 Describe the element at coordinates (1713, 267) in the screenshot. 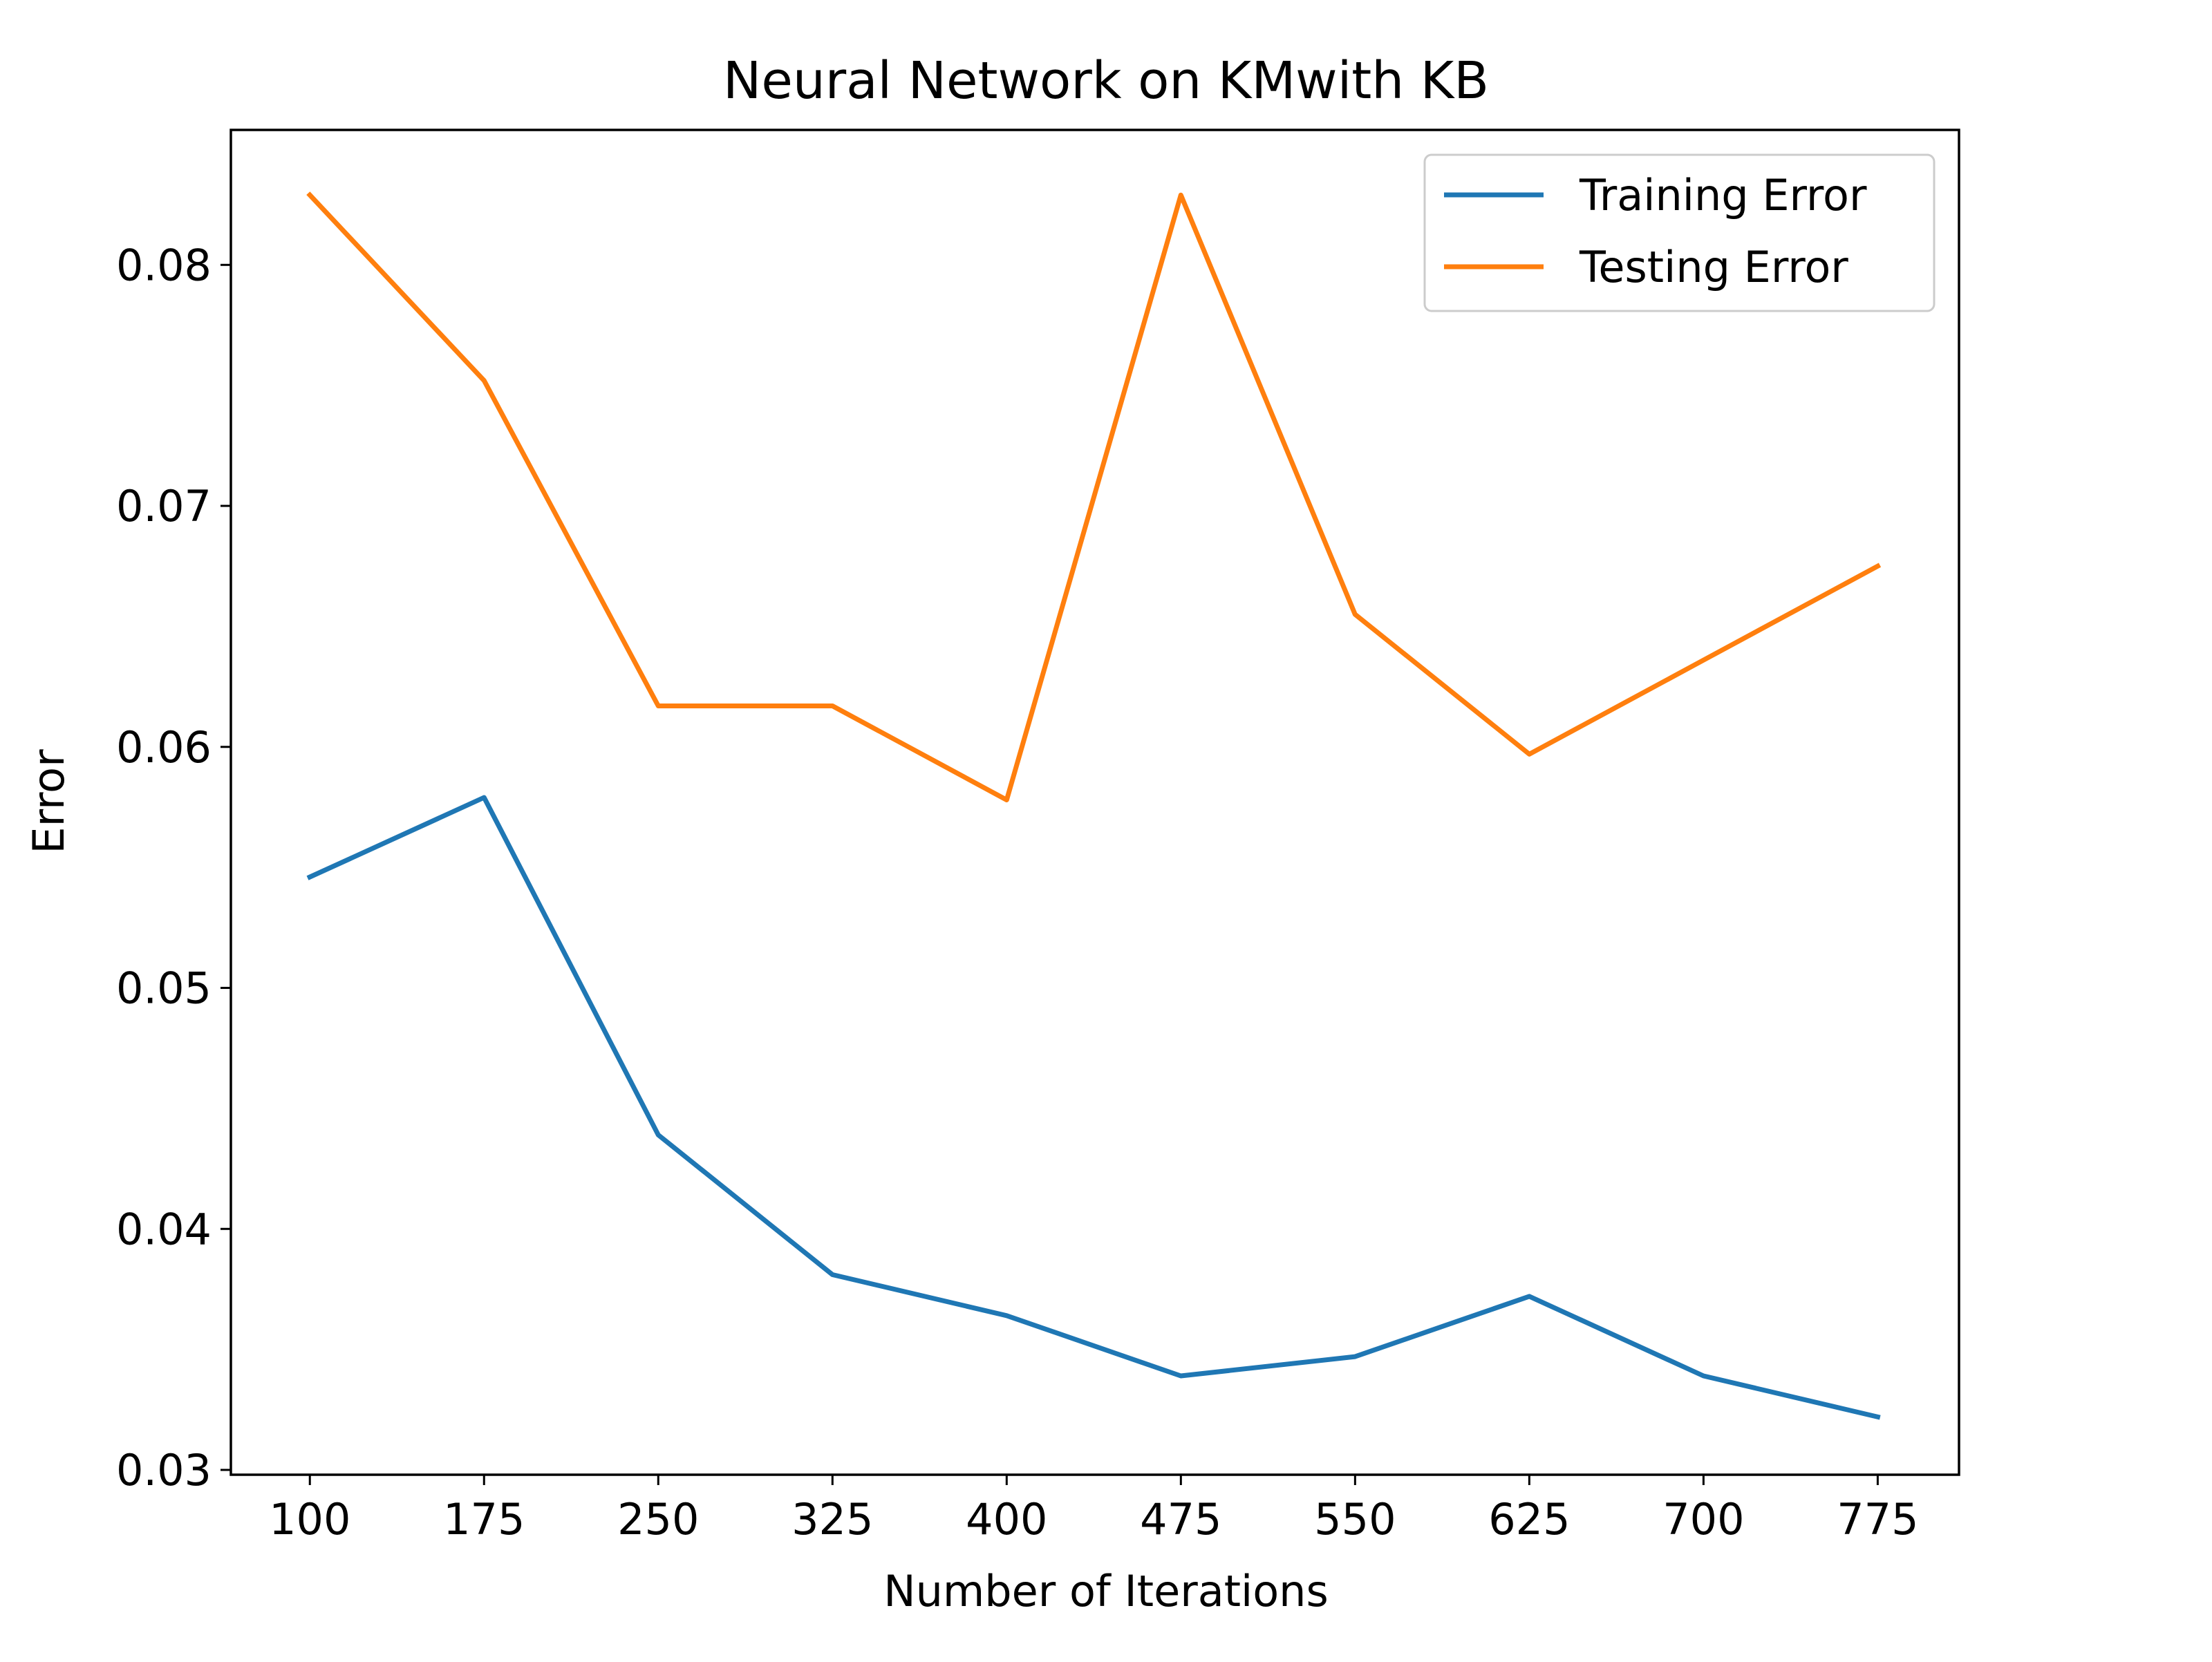

I see `legend-label-testing-error: Testing Error` at that location.